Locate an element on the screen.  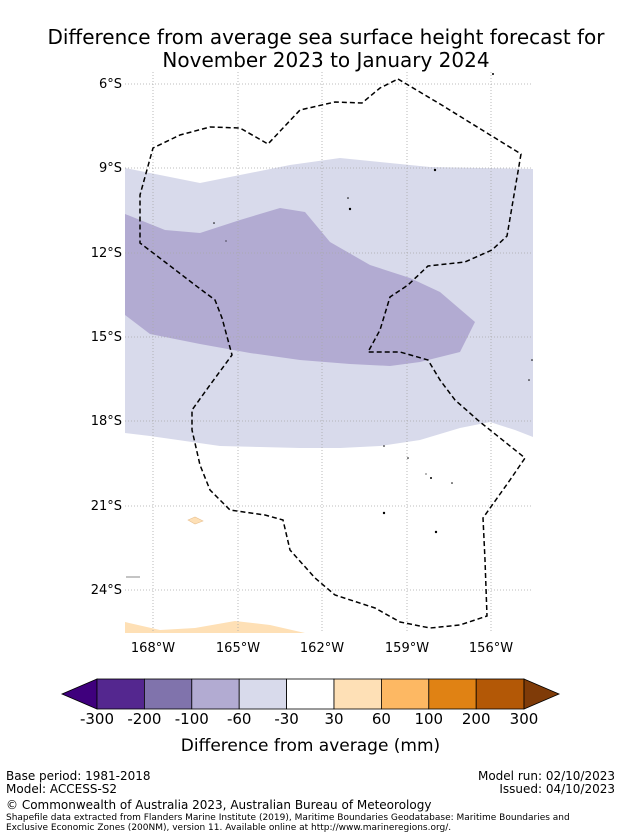
lat-label-24s: 24°S is located at coordinates (106, 590).